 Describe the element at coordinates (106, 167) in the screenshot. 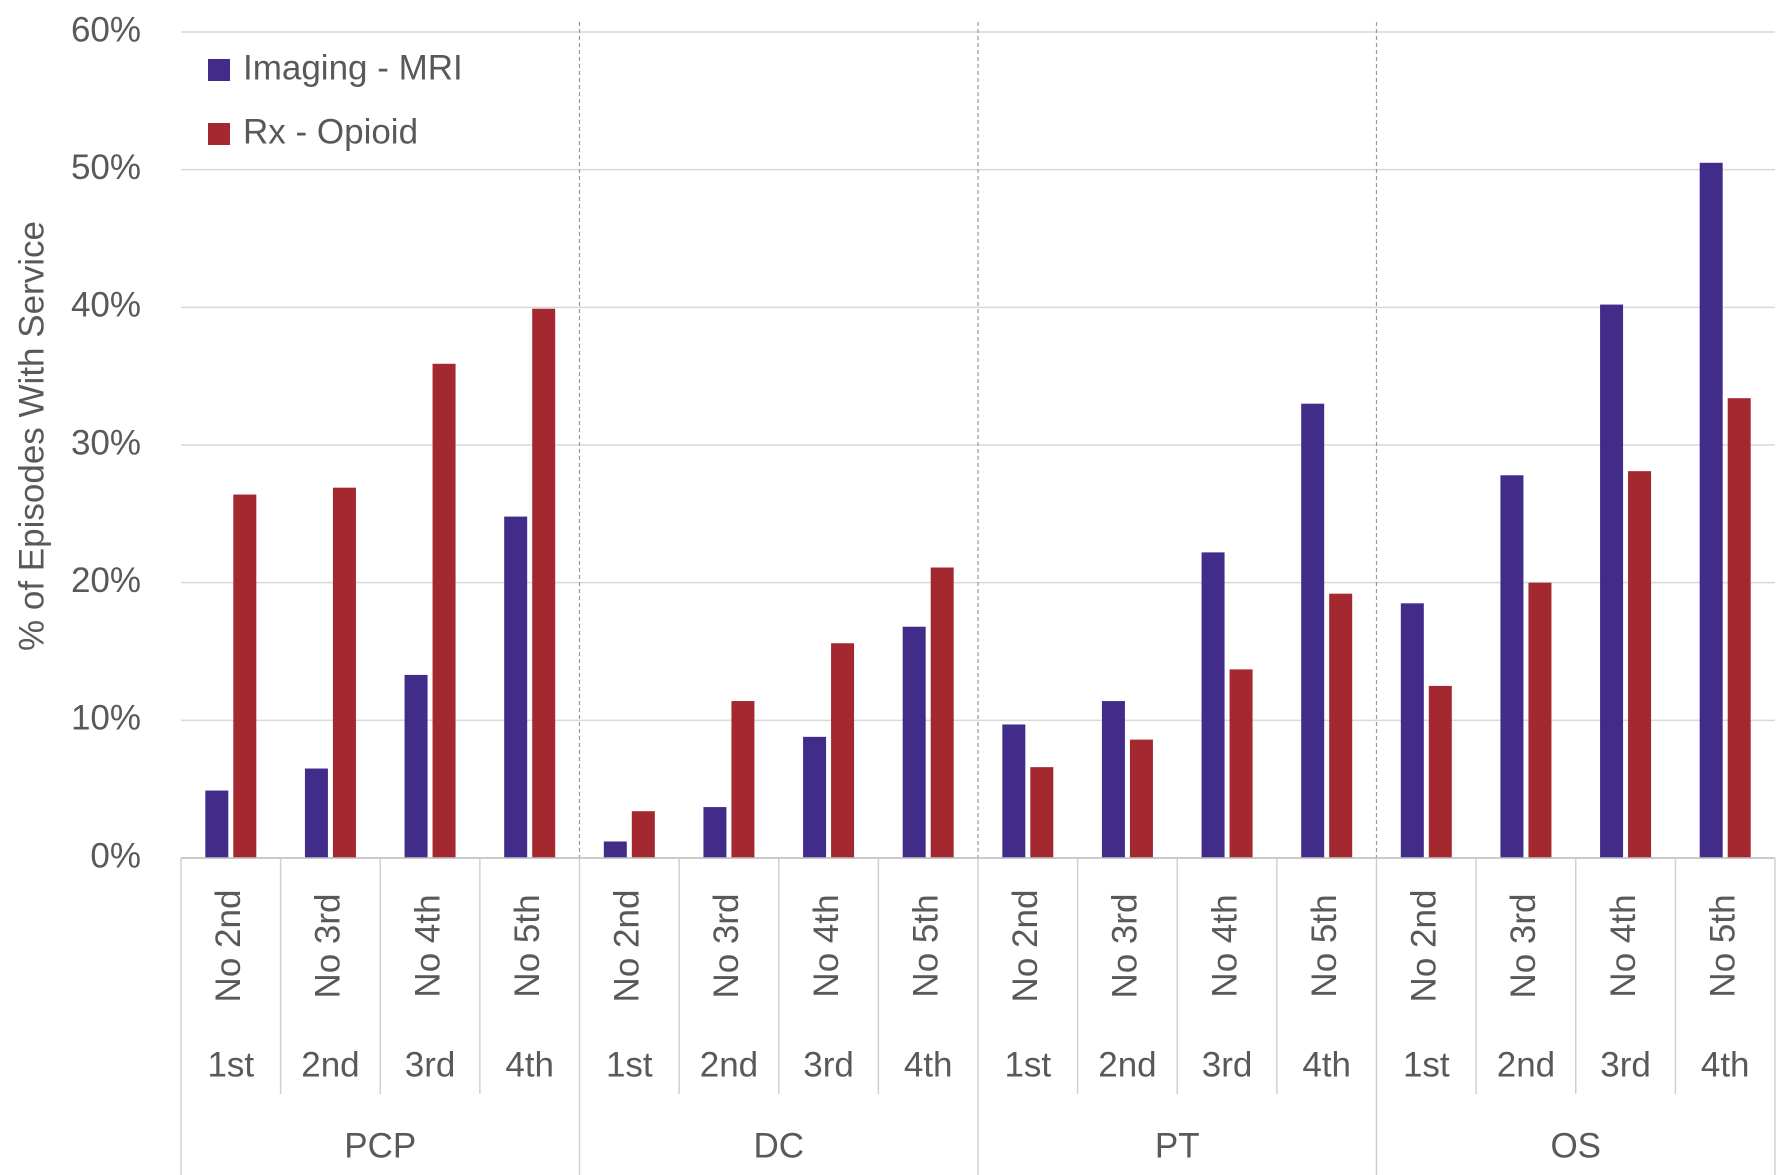

I see `y-tick-label: 50%` at that location.